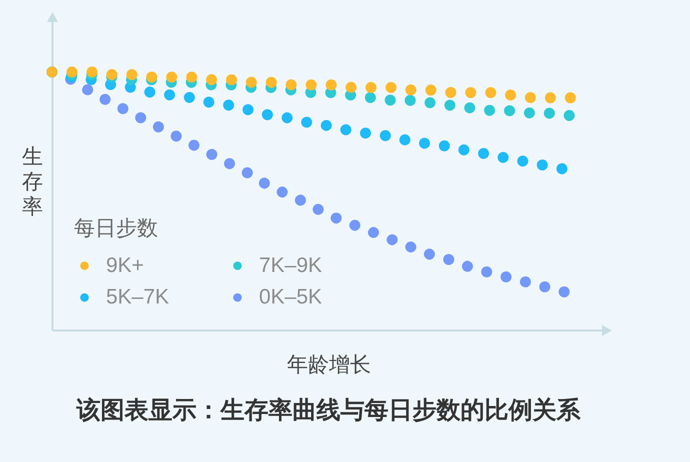 The height and width of the screenshot is (462, 690). What do you see at coordinates (125, 265) in the screenshot?
I see `legend-label: 9K+` at bounding box center [125, 265].